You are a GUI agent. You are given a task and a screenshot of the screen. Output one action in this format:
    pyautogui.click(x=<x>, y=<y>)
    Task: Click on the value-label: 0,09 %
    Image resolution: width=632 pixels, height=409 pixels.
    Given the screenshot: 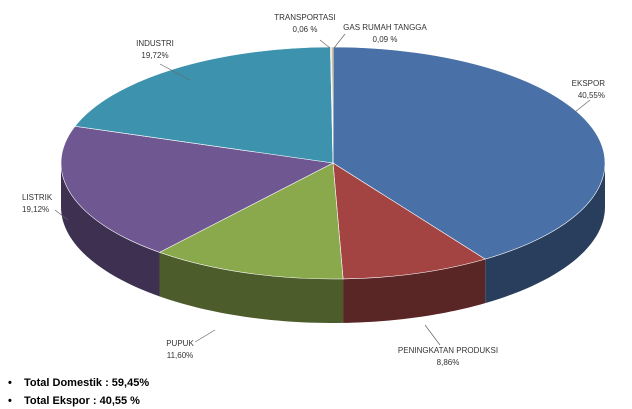 What is the action you would take?
    pyautogui.click(x=385, y=39)
    